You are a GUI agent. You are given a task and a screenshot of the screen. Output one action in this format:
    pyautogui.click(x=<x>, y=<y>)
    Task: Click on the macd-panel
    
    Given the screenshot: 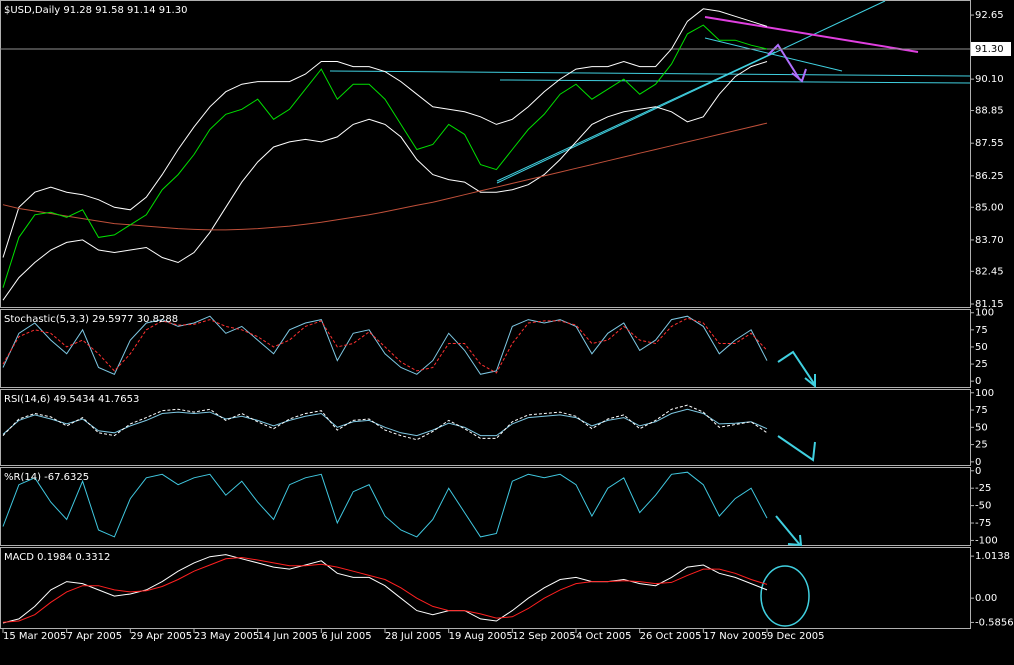 What is the action you would take?
    pyautogui.click(x=485, y=588)
    